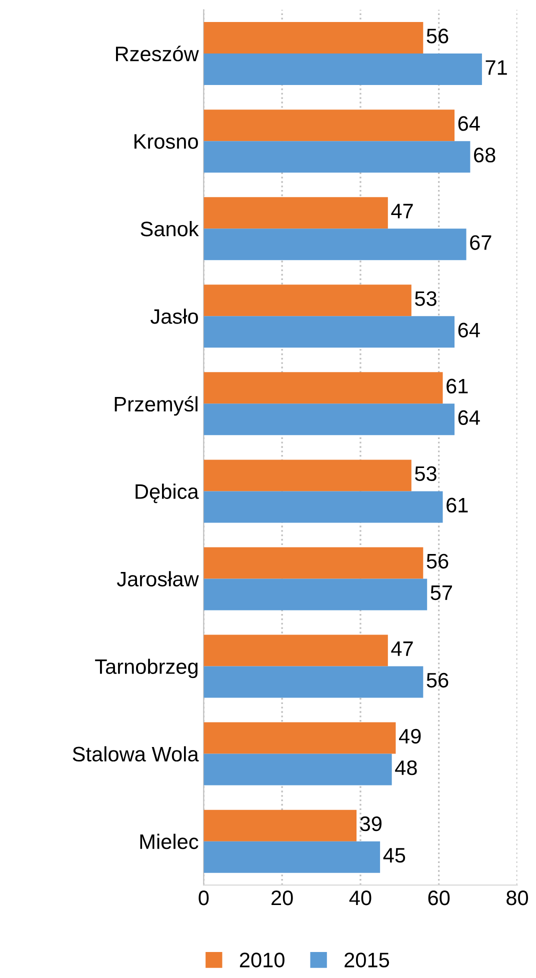 The width and height of the screenshot is (536, 978). Describe the element at coordinates (157, 578) in the screenshot. I see `y-tick-label: Jarosław` at that location.